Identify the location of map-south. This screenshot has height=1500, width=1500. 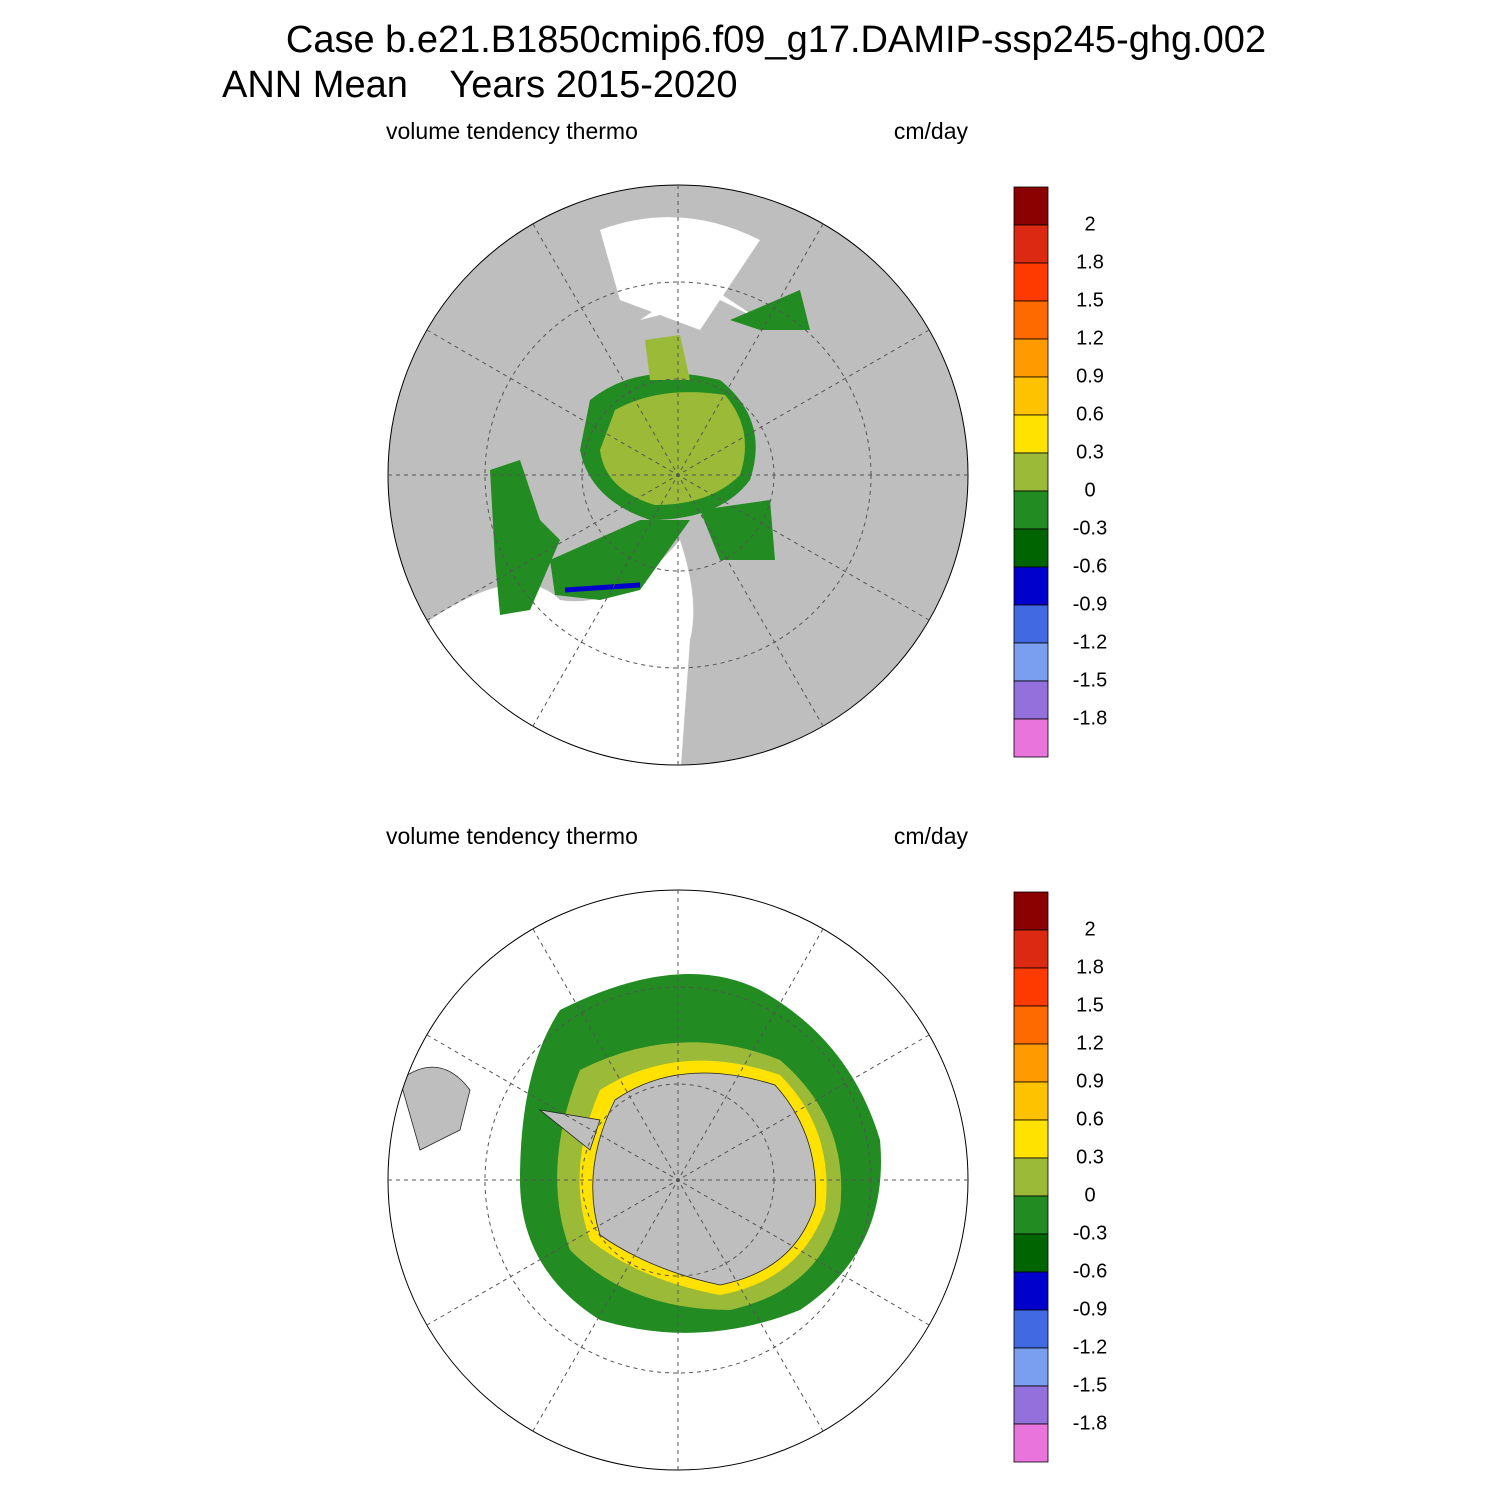
(678, 1180).